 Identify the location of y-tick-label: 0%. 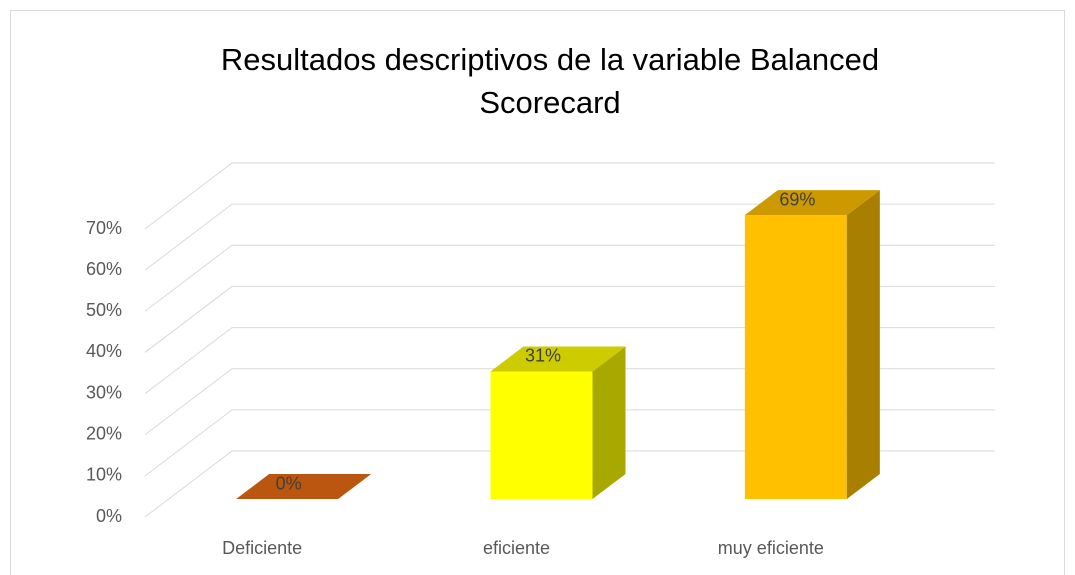
(109, 516).